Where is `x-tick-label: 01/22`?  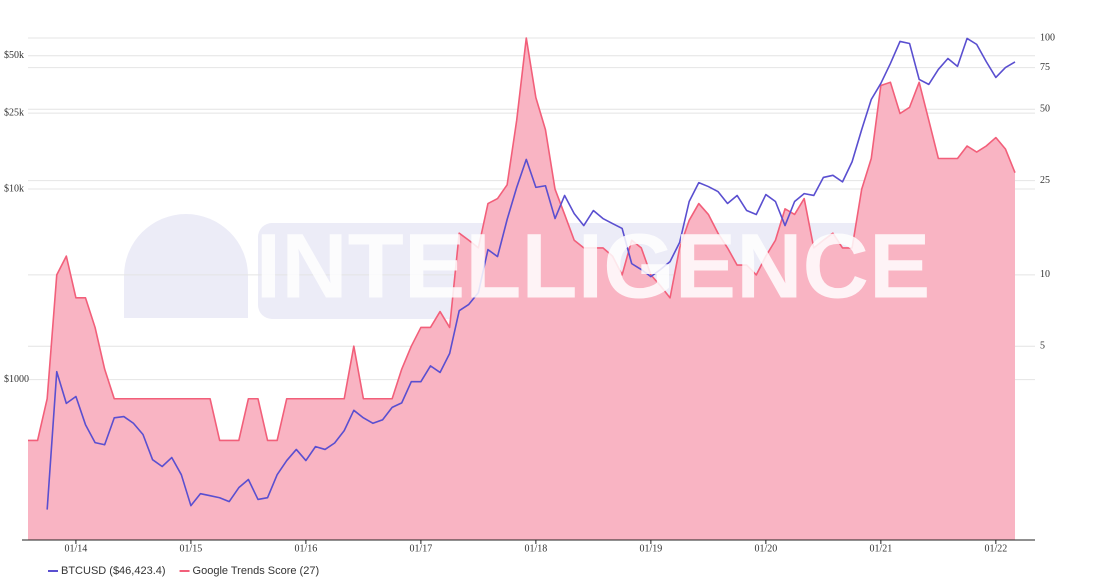
x-tick-label: 01/22 is located at coordinates (995, 548).